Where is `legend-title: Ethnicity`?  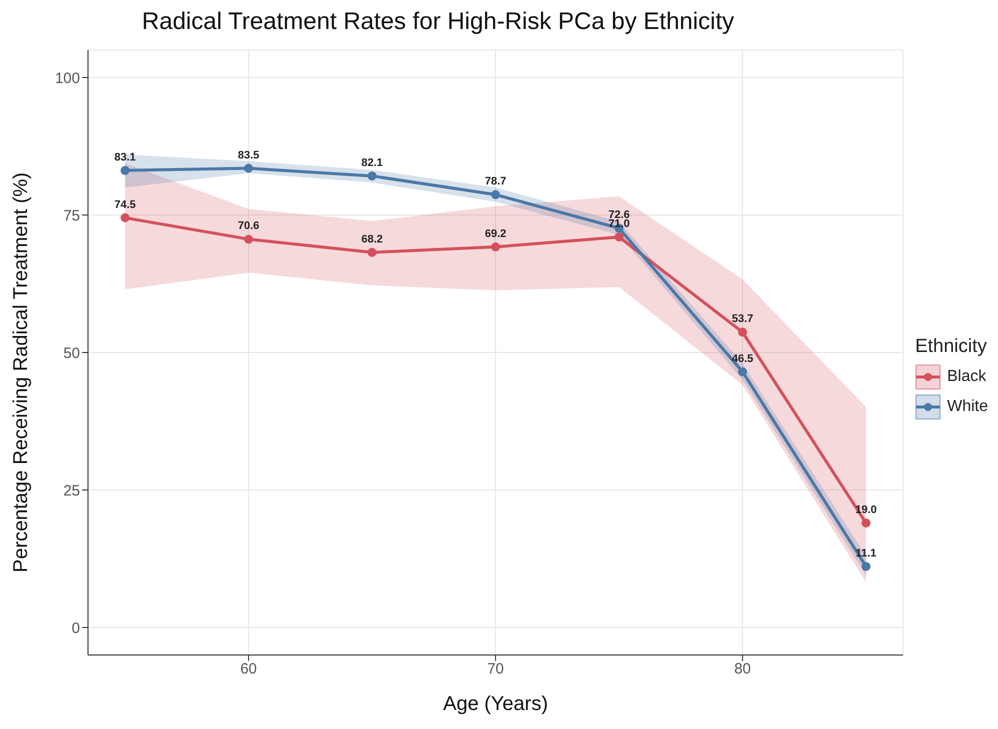 legend-title: Ethnicity is located at coordinates (951, 347).